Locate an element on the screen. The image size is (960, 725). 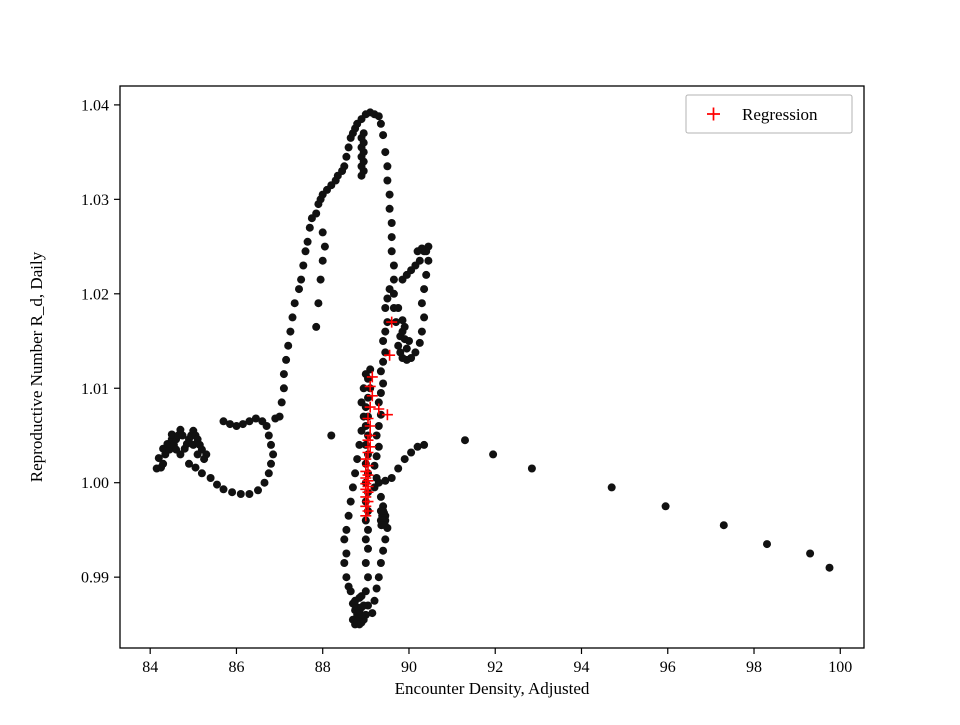
x-tick-label: 100 is located at coordinates (840, 667).